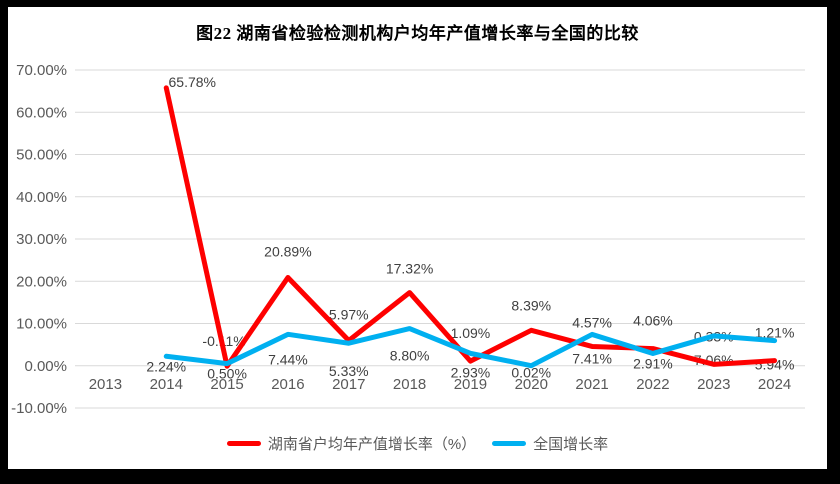 This screenshot has width=840, height=484. Describe the element at coordinates (348, 384) in the screenshot. I see `x-axis-tick-label: 2017` at that location.